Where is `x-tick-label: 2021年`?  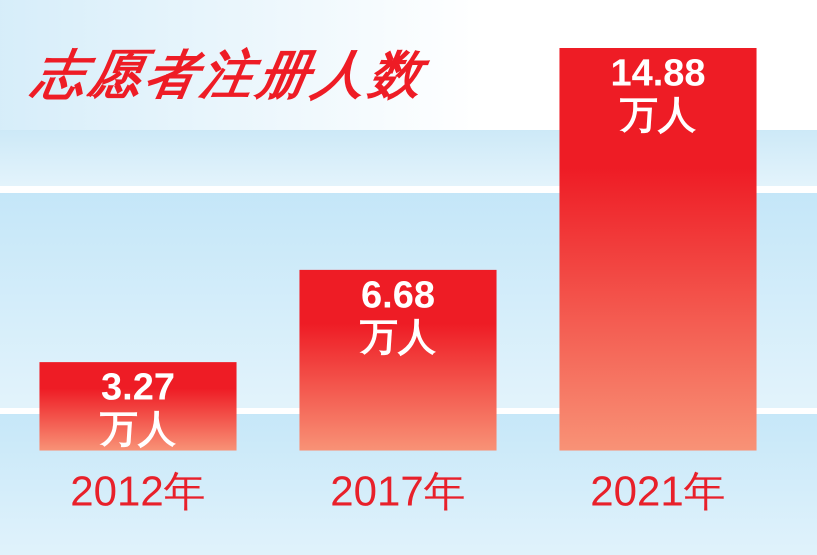
x-tick-label: 2021年 is located at coordinates (658, 490).